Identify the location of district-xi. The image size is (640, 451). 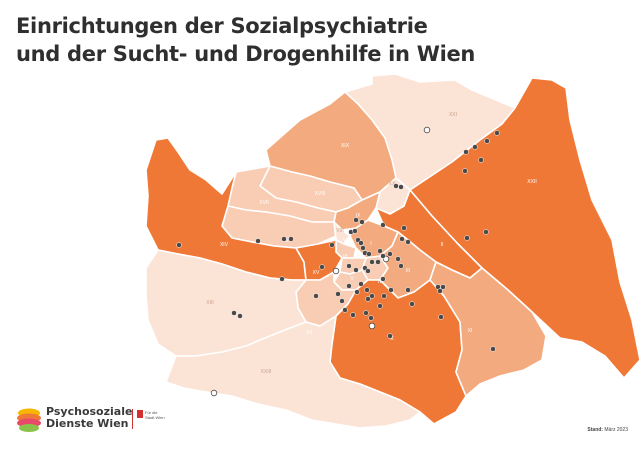
(488, 329).